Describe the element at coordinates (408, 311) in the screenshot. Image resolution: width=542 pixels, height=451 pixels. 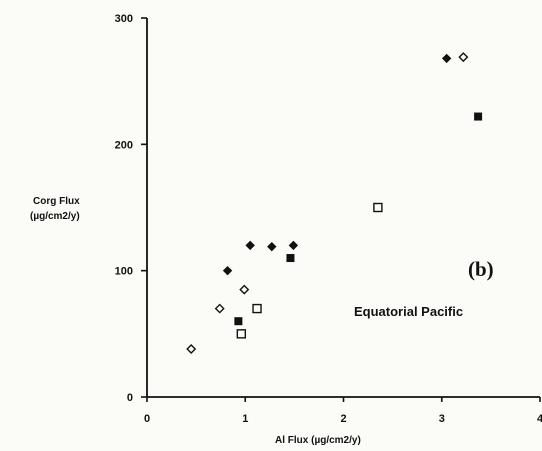
I see `region-annotation: Equatorial Pacific` at that location.